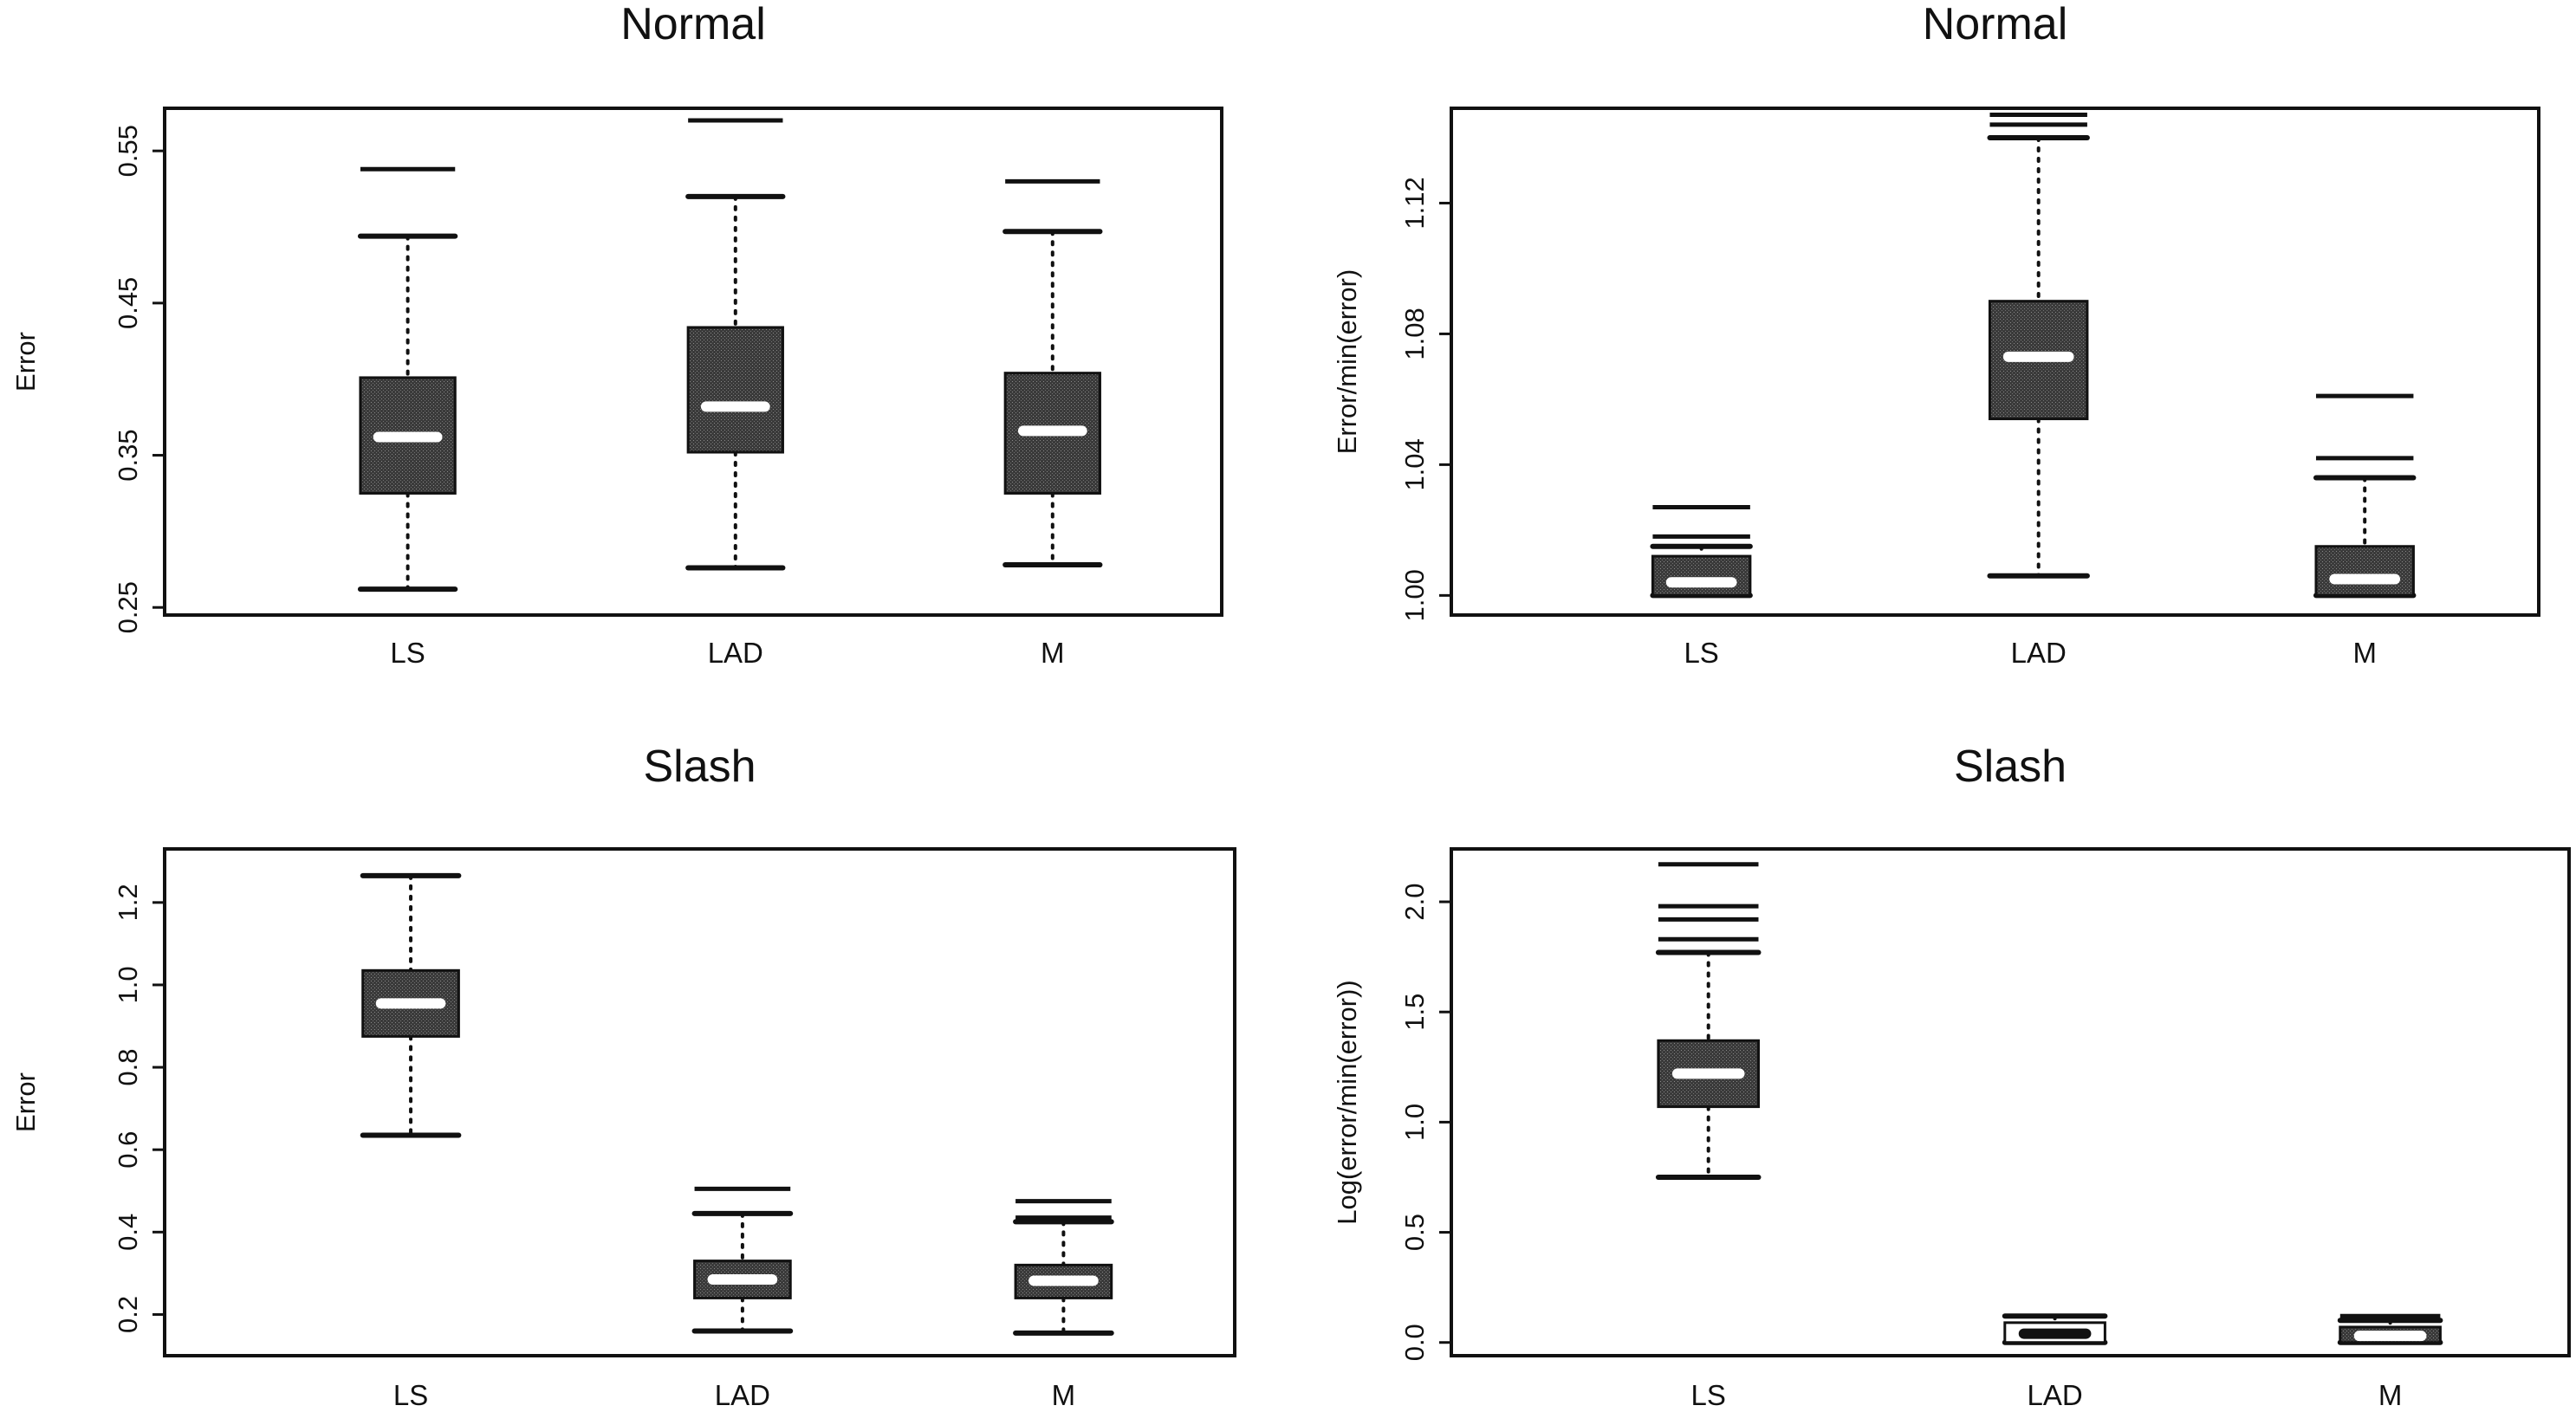 This screenshot has width=2576, height=1412. I want to click on y-tick-label: 2.0, so click(1414, 901).